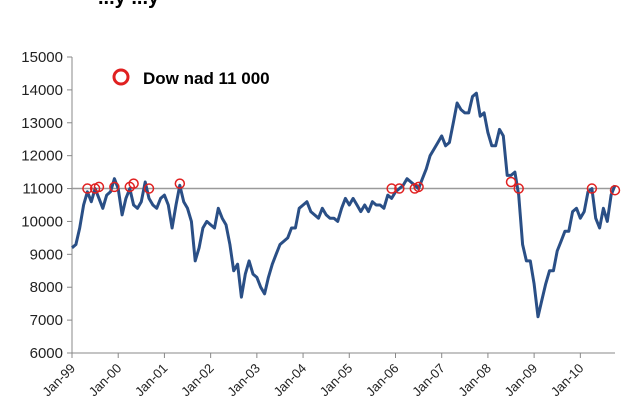 The image size is (640, 420). I want to click on x-tick-label: Jan-08, so click(474, 380).